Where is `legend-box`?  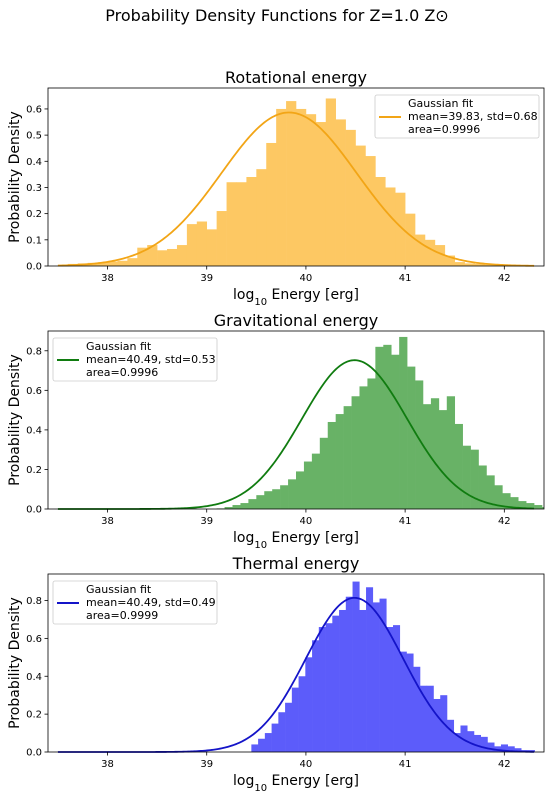
legend-box is located at coordinates (135, 602).